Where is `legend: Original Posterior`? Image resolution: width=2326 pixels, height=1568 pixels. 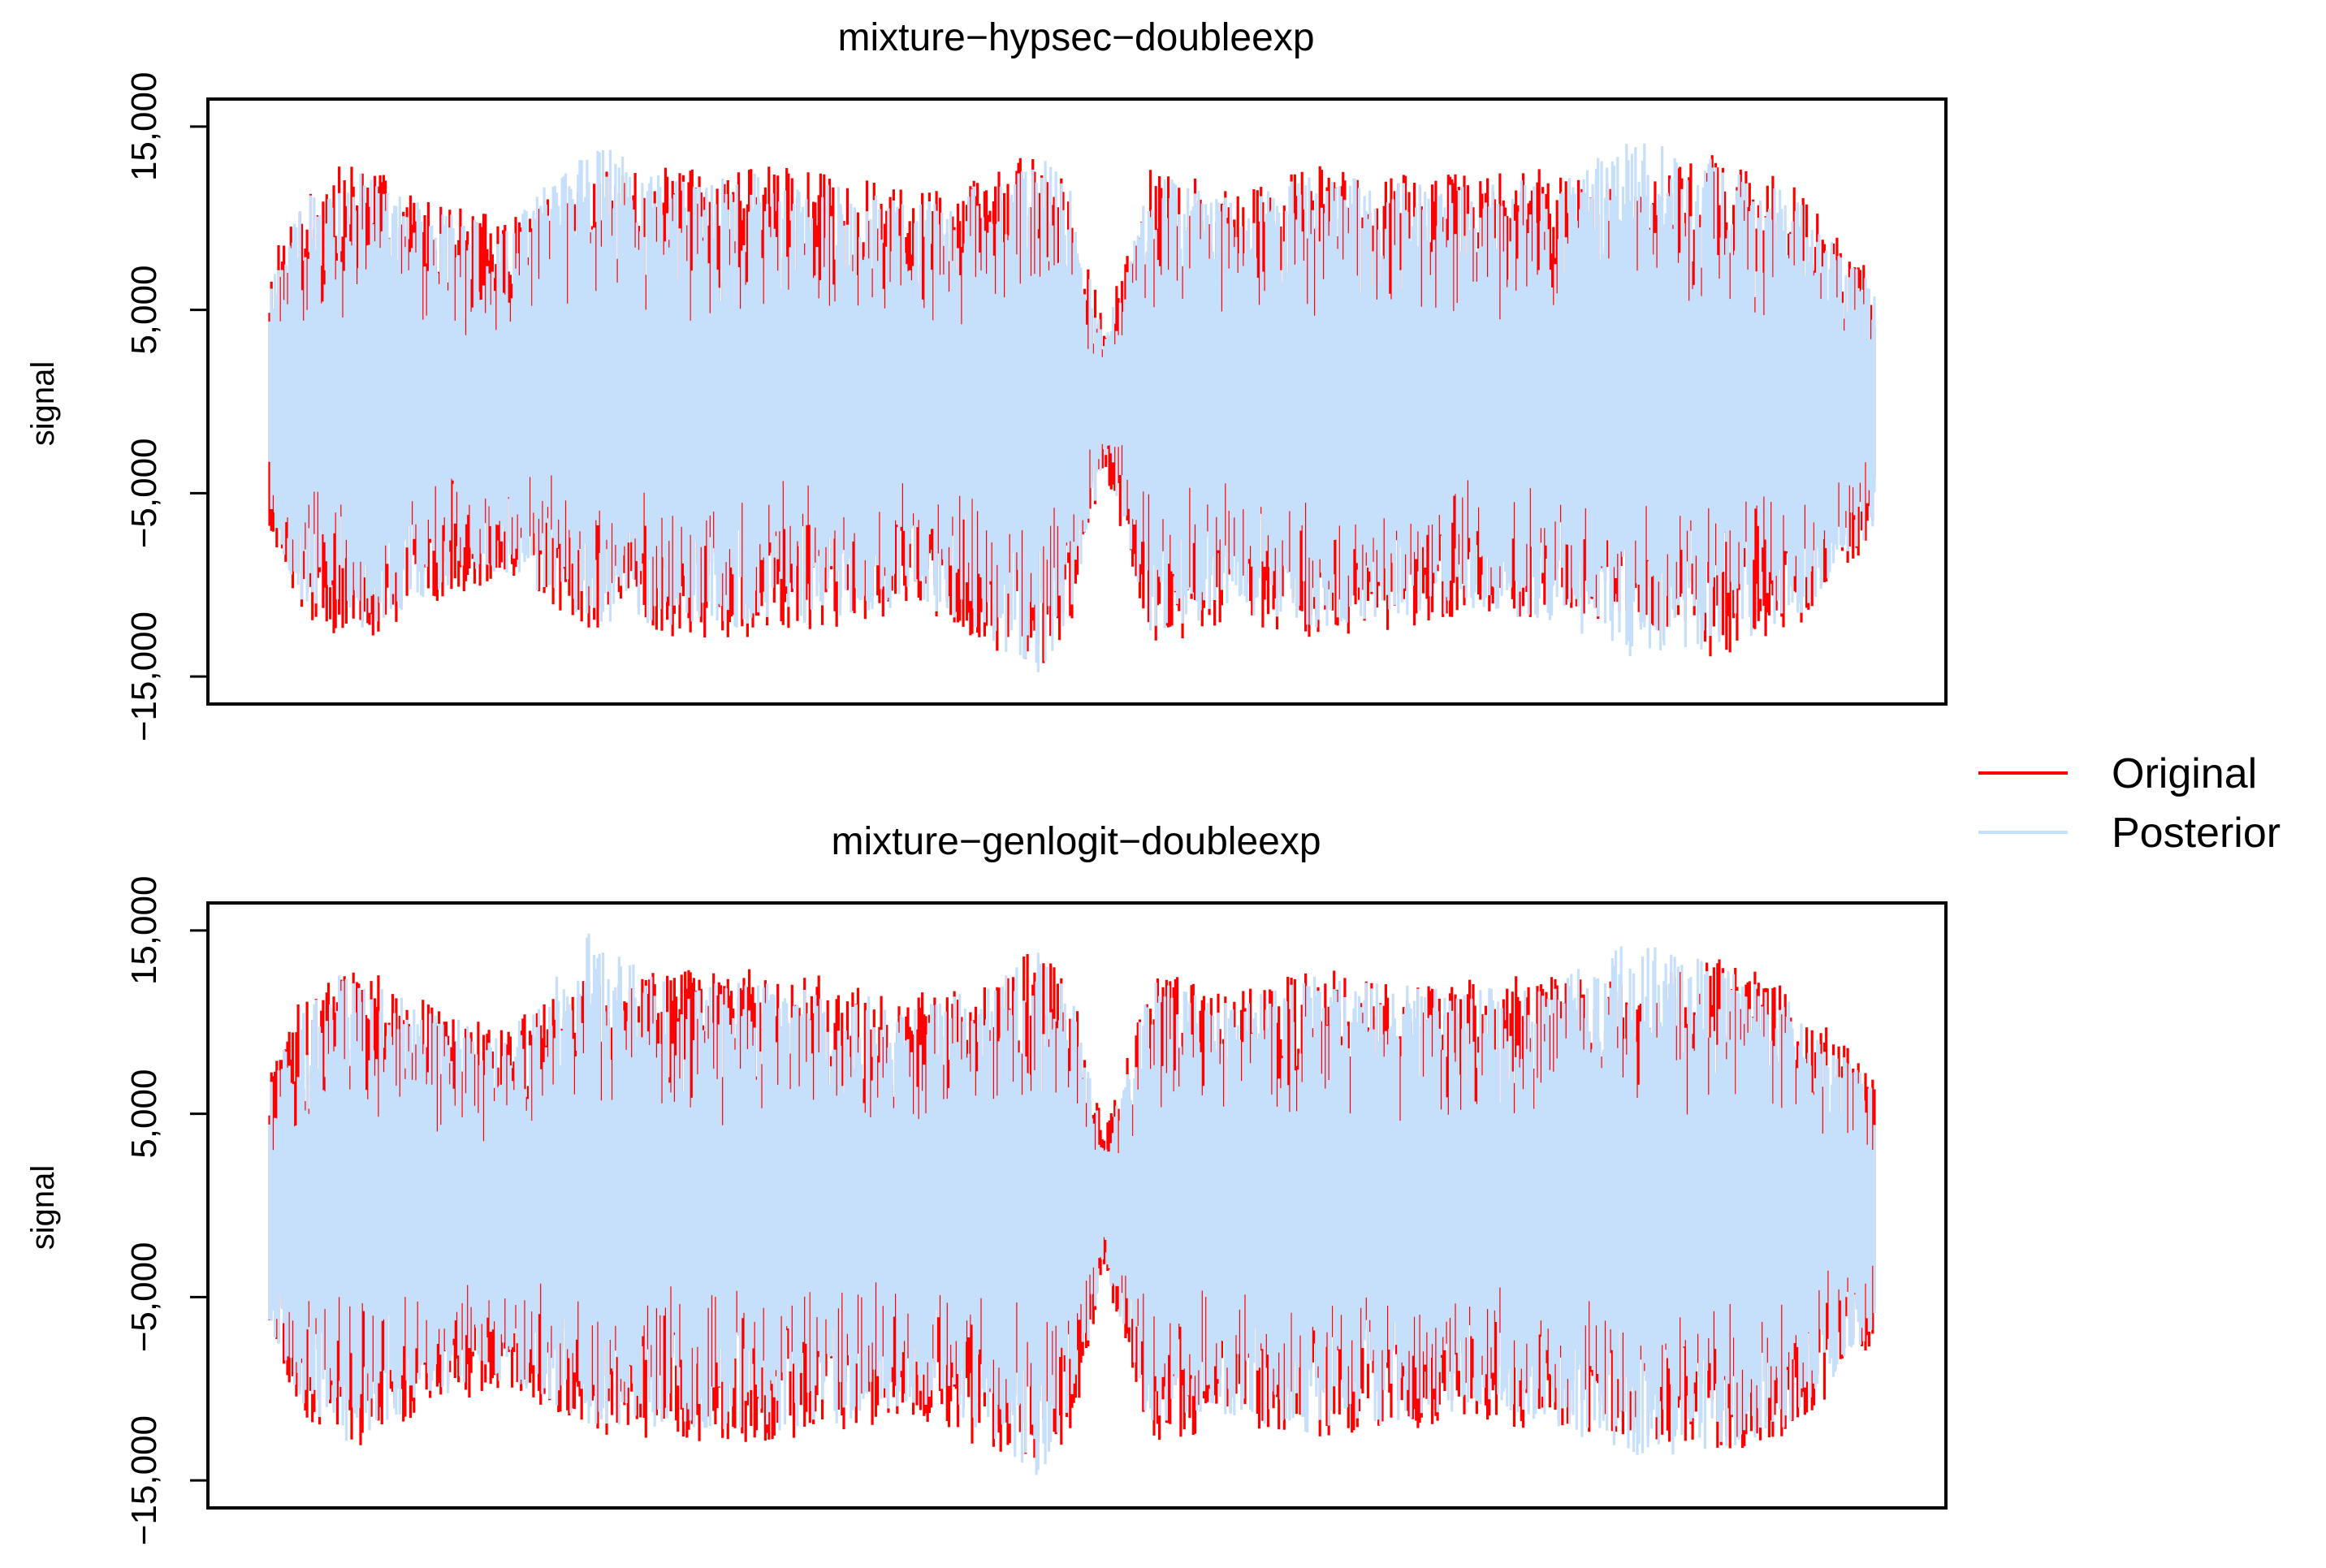
legend: Original Posterior is located at coordinates (2129, 803).